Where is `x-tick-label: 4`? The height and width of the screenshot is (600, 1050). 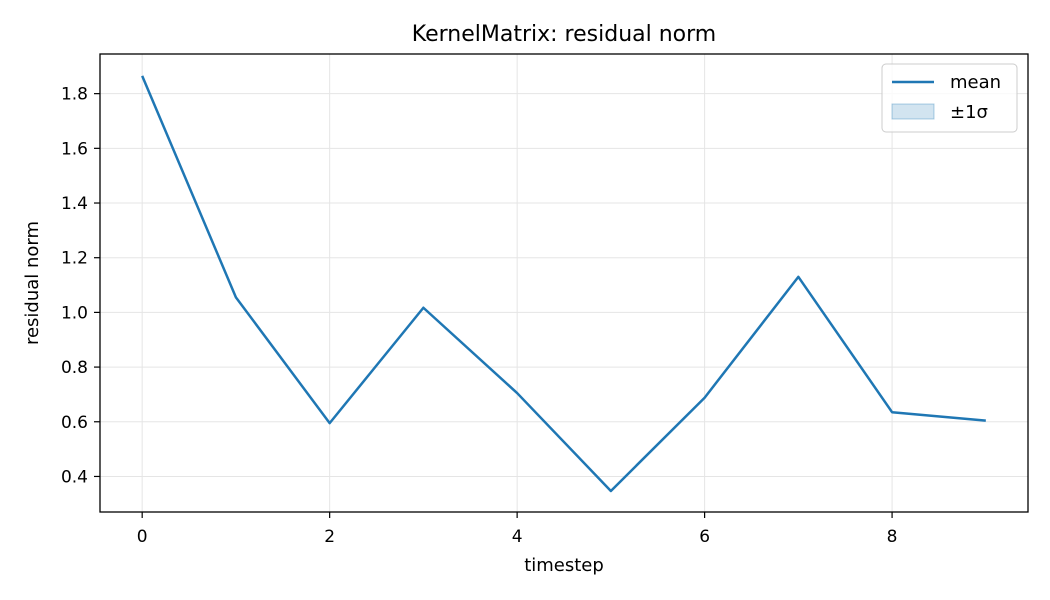
x-tick-label: 4 is located at coordinates (517, 537).